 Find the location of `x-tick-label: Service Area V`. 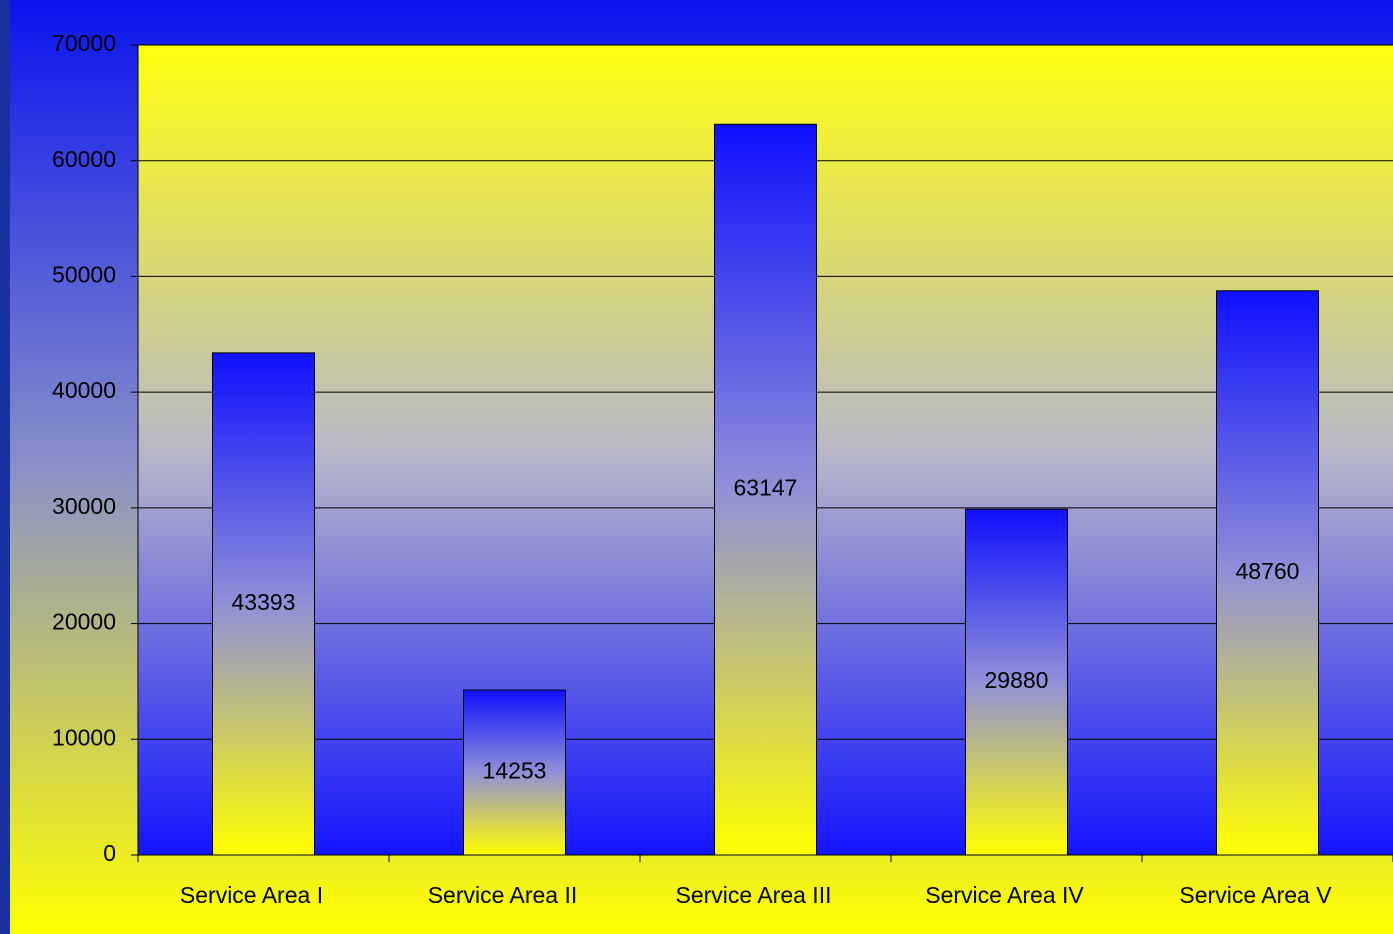

x-tick-label: Service Area V is located at coordinates (1255, 895).